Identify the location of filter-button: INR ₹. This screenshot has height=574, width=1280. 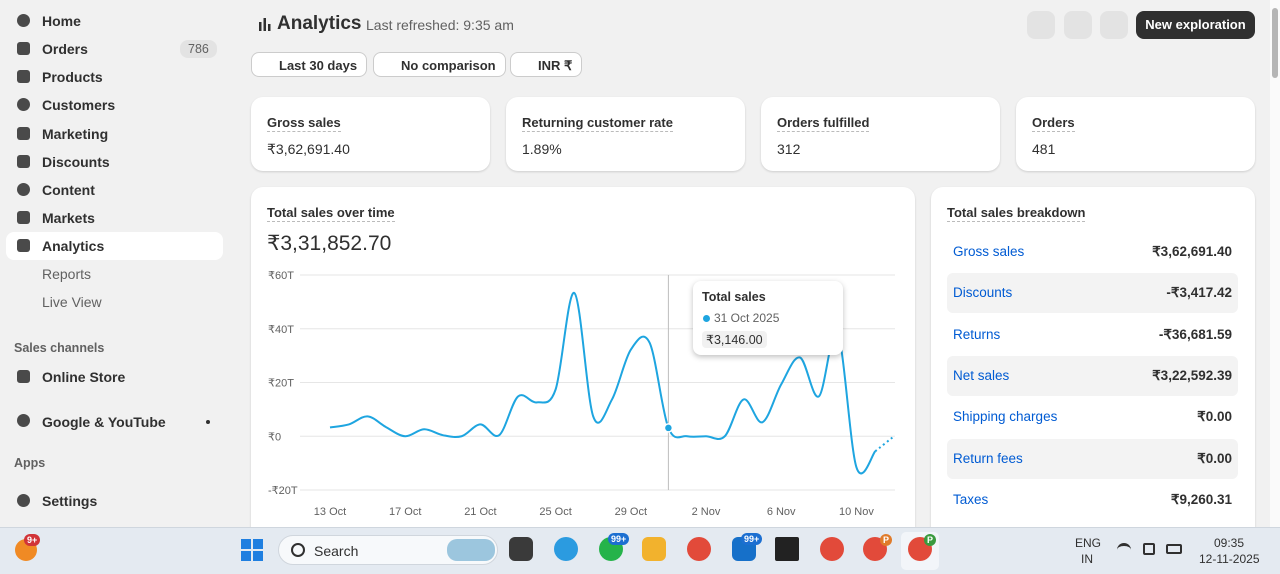
(546, 64).